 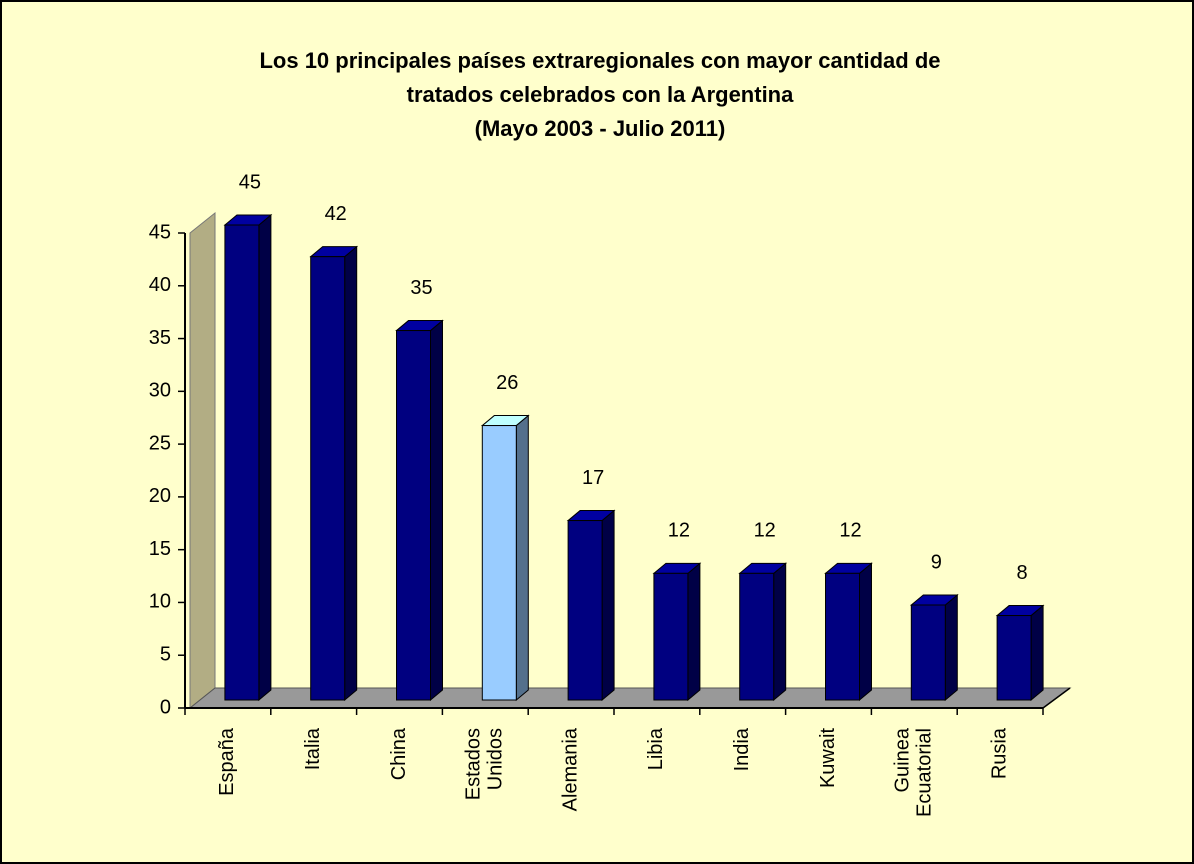 I want to click on x-tick-label: España, so click(x=227, y=761).